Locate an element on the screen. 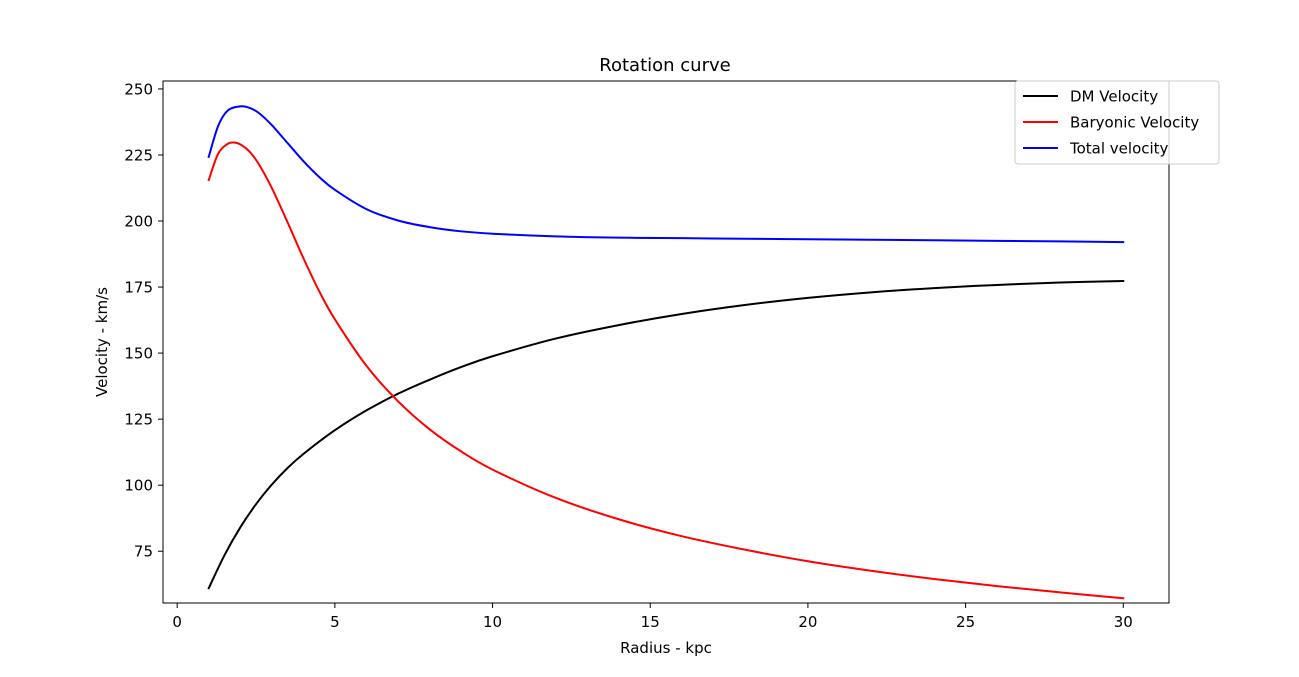  legend-label-baryonic-velocity: Baryonic Velocity is located at coordinates (1134, 123).